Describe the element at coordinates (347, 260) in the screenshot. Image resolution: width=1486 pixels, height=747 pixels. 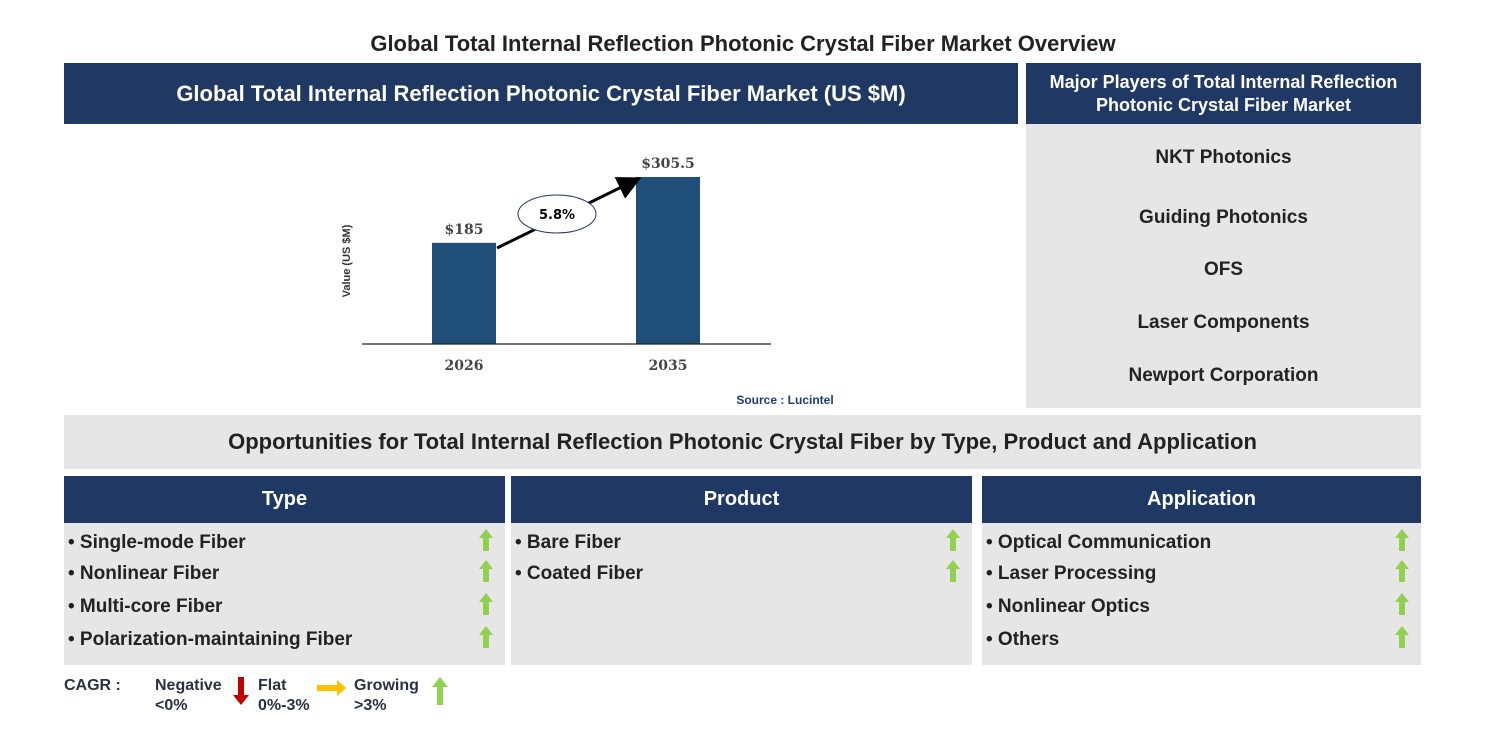
I see `y-axis-label: Value (US $M)` at that location.